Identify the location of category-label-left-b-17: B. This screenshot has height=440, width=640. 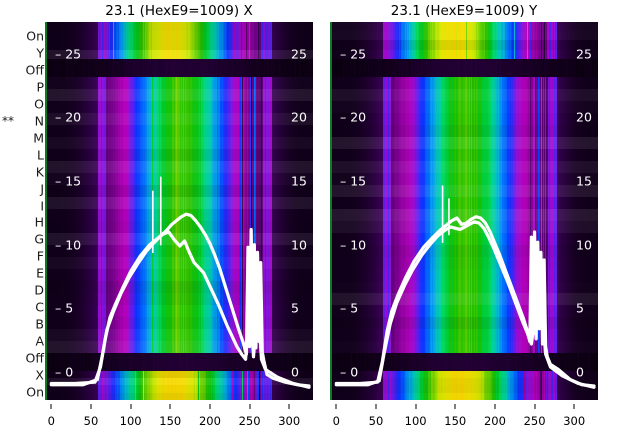
(39, 324).